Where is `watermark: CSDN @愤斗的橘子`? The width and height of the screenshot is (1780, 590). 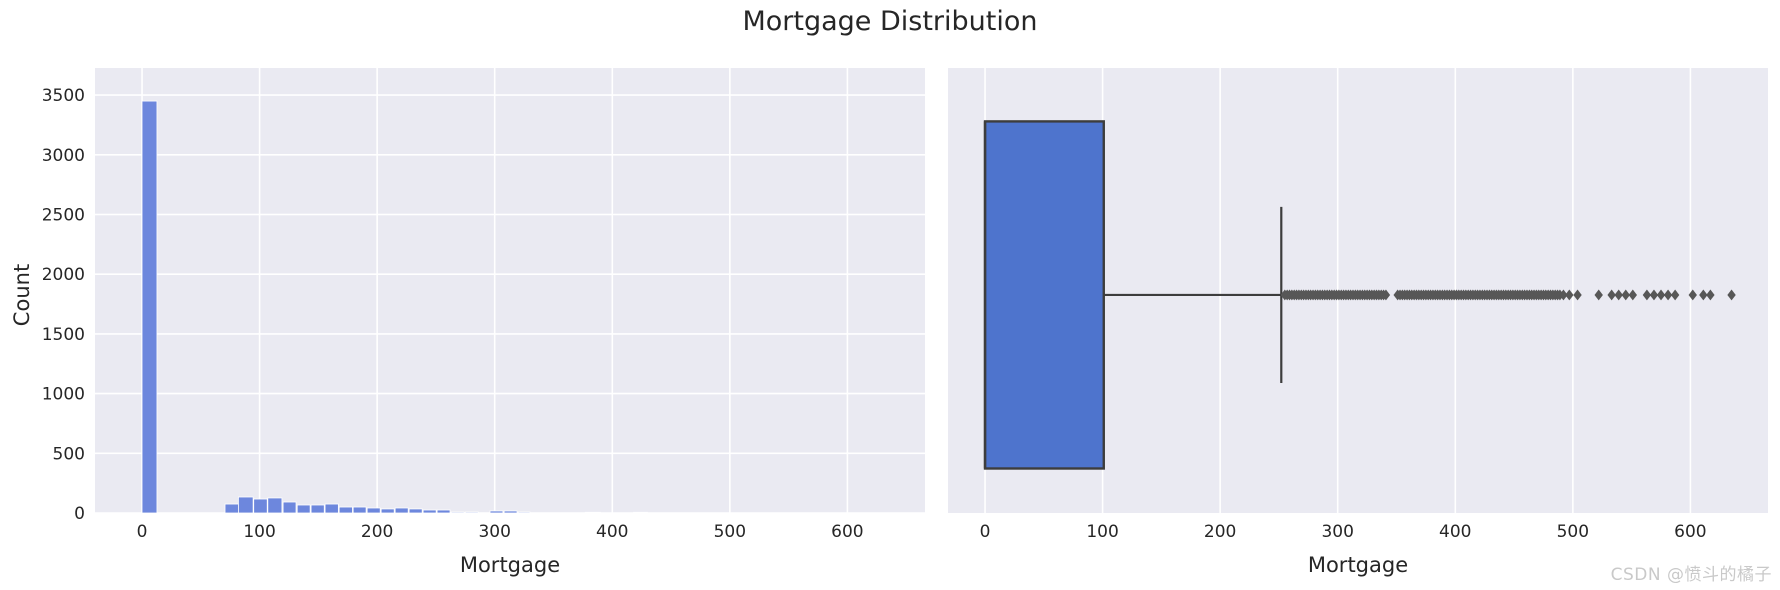 watermark: CSDN @愤斗的橘子 is located at coordinates (1691, 575).